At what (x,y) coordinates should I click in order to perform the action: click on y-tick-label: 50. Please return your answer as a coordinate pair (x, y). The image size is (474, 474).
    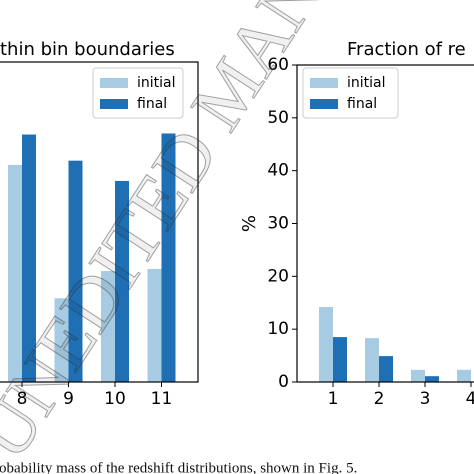
    Looking at the image, I should click on (278, 118).